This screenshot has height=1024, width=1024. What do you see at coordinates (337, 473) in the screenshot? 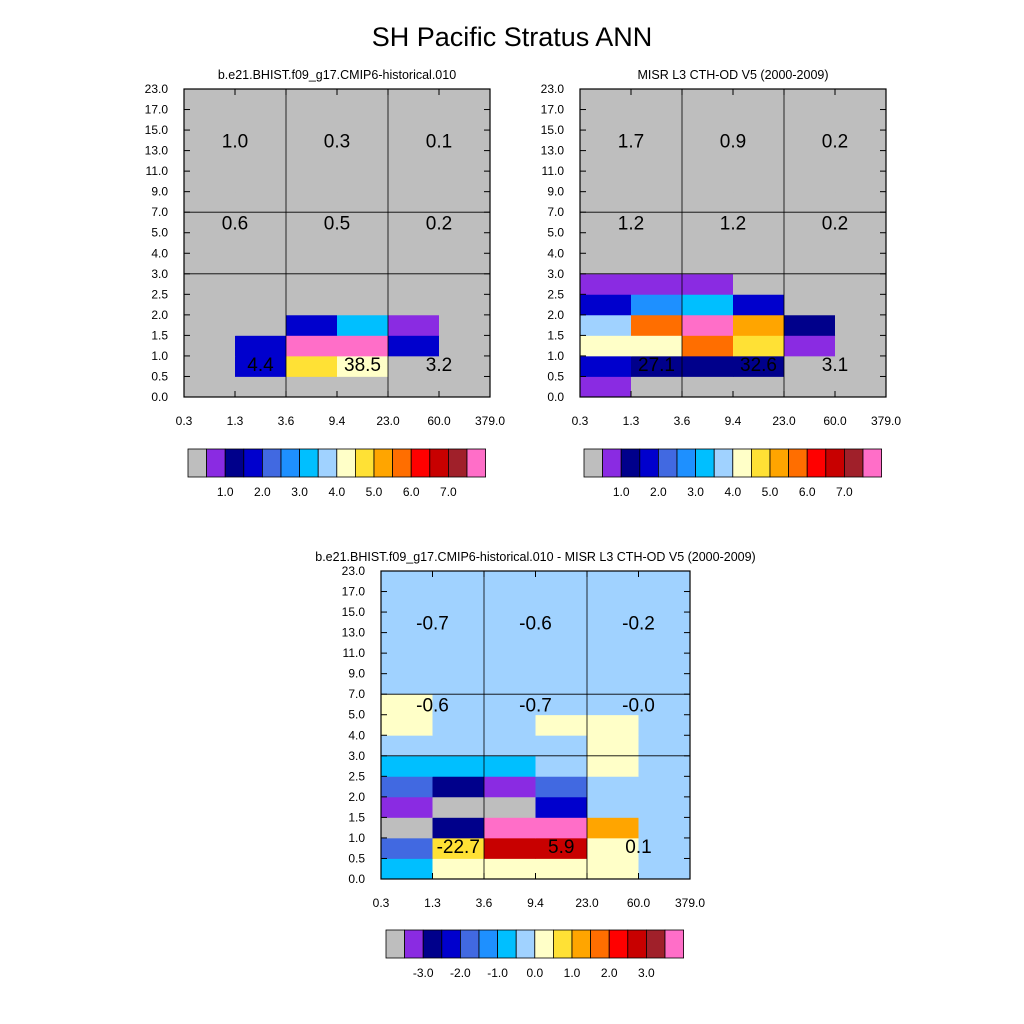
I see `colorbar: 1.0 2.0 3.0 4.0 5.0 6.0 7.0` at bounding box center [337, 473].